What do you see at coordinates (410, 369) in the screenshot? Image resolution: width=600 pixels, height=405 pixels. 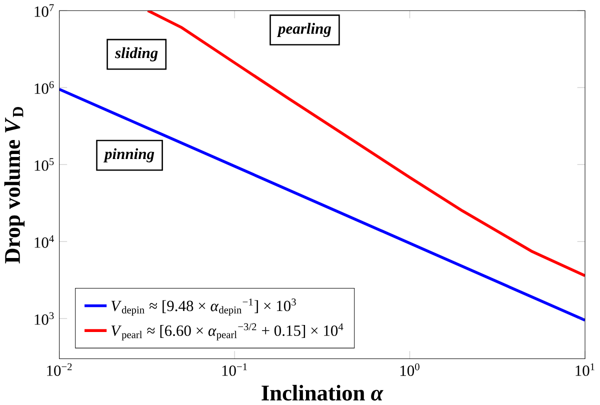 I see `x-tick-label: 10$^{0}$` at bounding box center [410, 369].